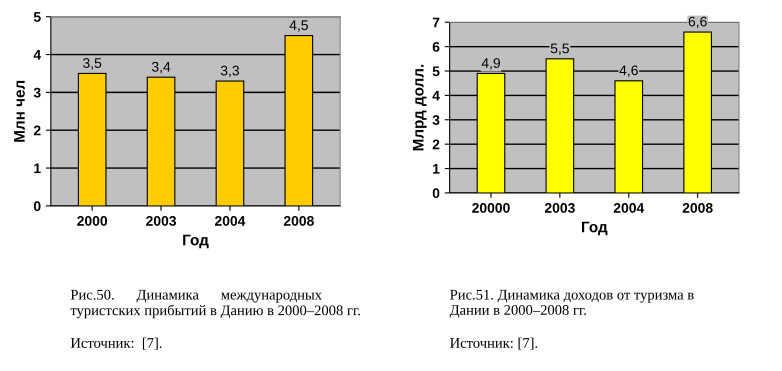 This screenshot has width=782, height=371. What do you see at coordinates (419, 107) in the screenshot?
I see `y-axis-title: Млрд долл.` at bounding box center [419, 107].